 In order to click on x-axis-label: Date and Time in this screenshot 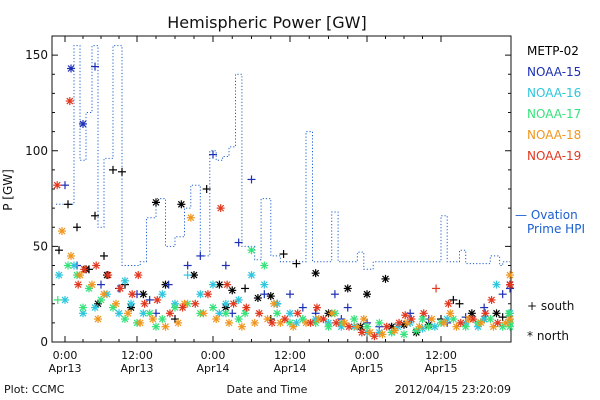, I will do `click(267, 389)`.